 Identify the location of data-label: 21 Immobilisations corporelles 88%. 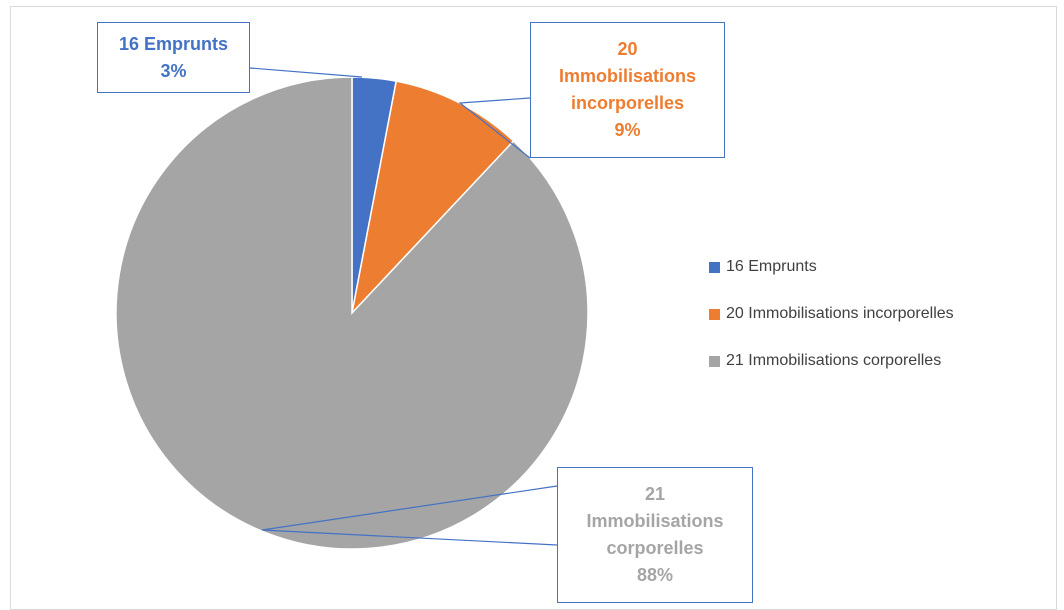
(655, 535).